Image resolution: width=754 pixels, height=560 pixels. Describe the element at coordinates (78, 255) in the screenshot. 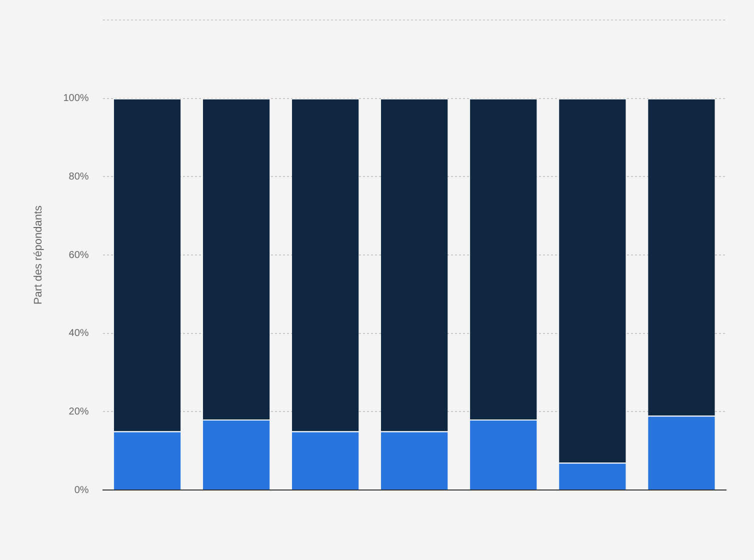

I see `y-tick-label: 60%` at that location.